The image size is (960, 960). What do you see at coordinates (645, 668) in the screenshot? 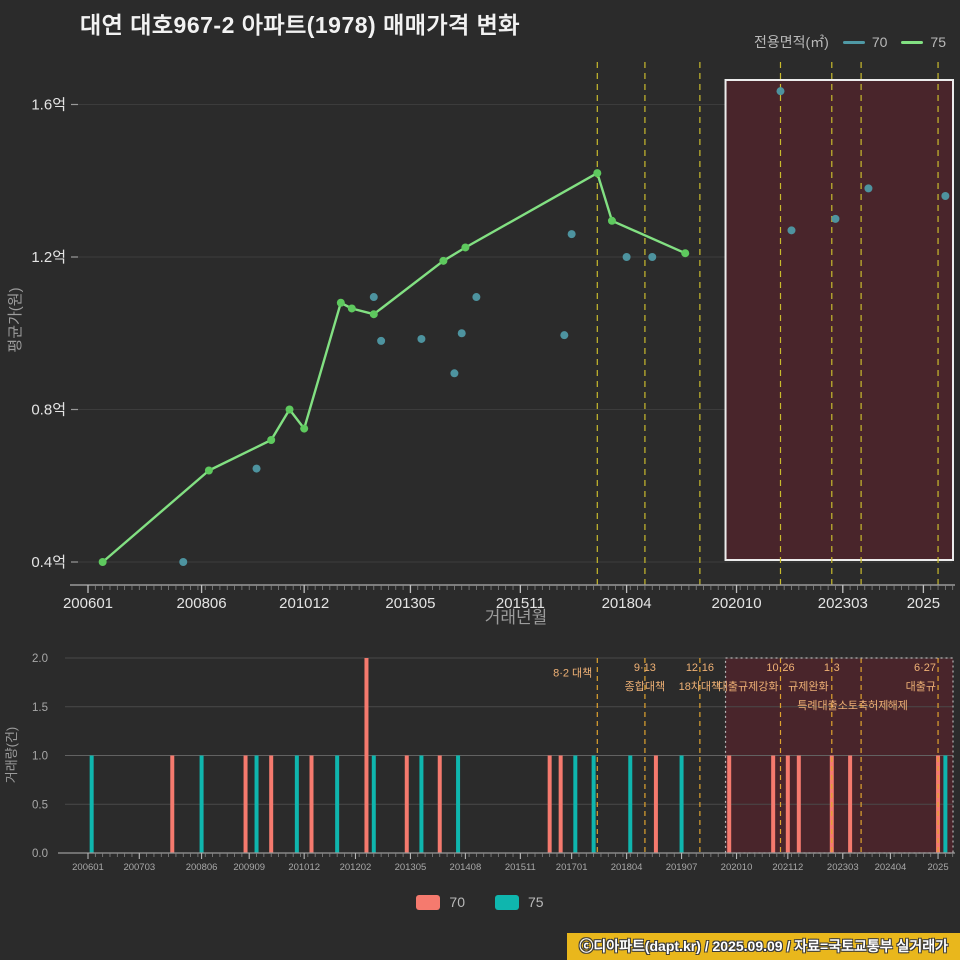
I see `policy-annotation: 9·13` at bounding box center [645, 668].